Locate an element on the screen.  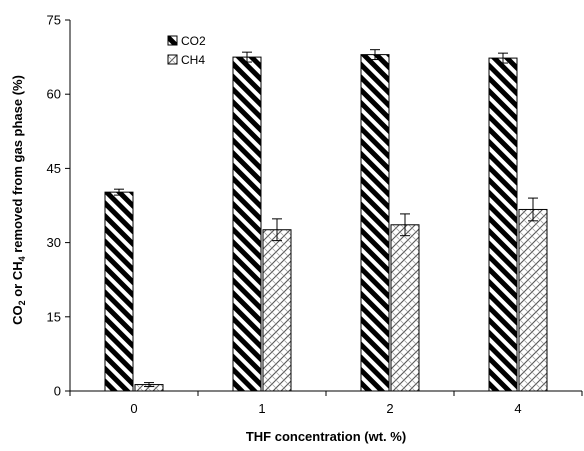
x-tick-label: 2 is located at coordinates (389, 408).